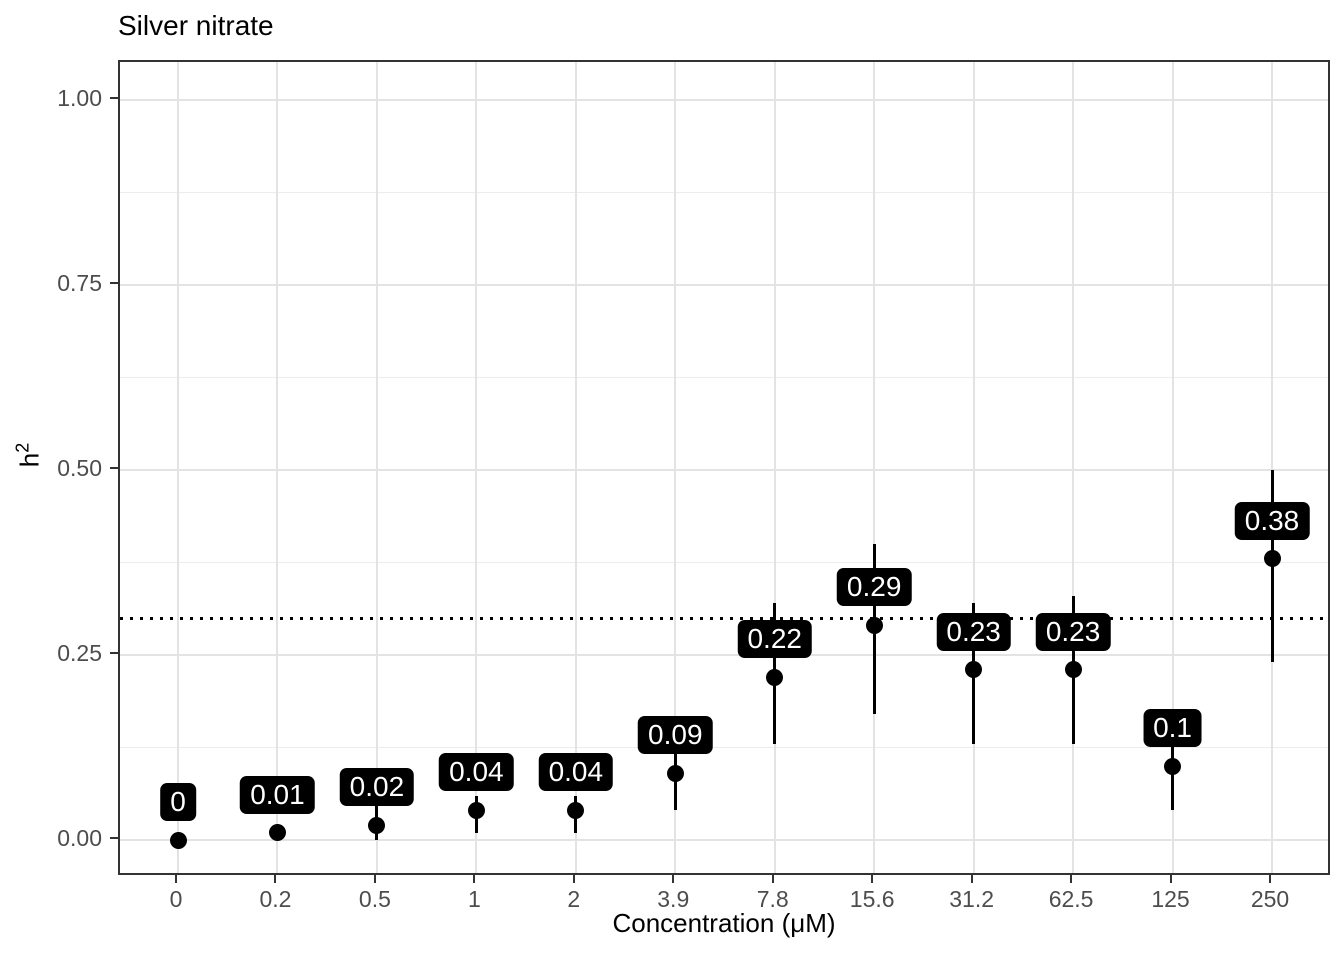 This screenshot has width=1344, height=960. I want to click on x-tick-label: 31.2, so click(971, 899).